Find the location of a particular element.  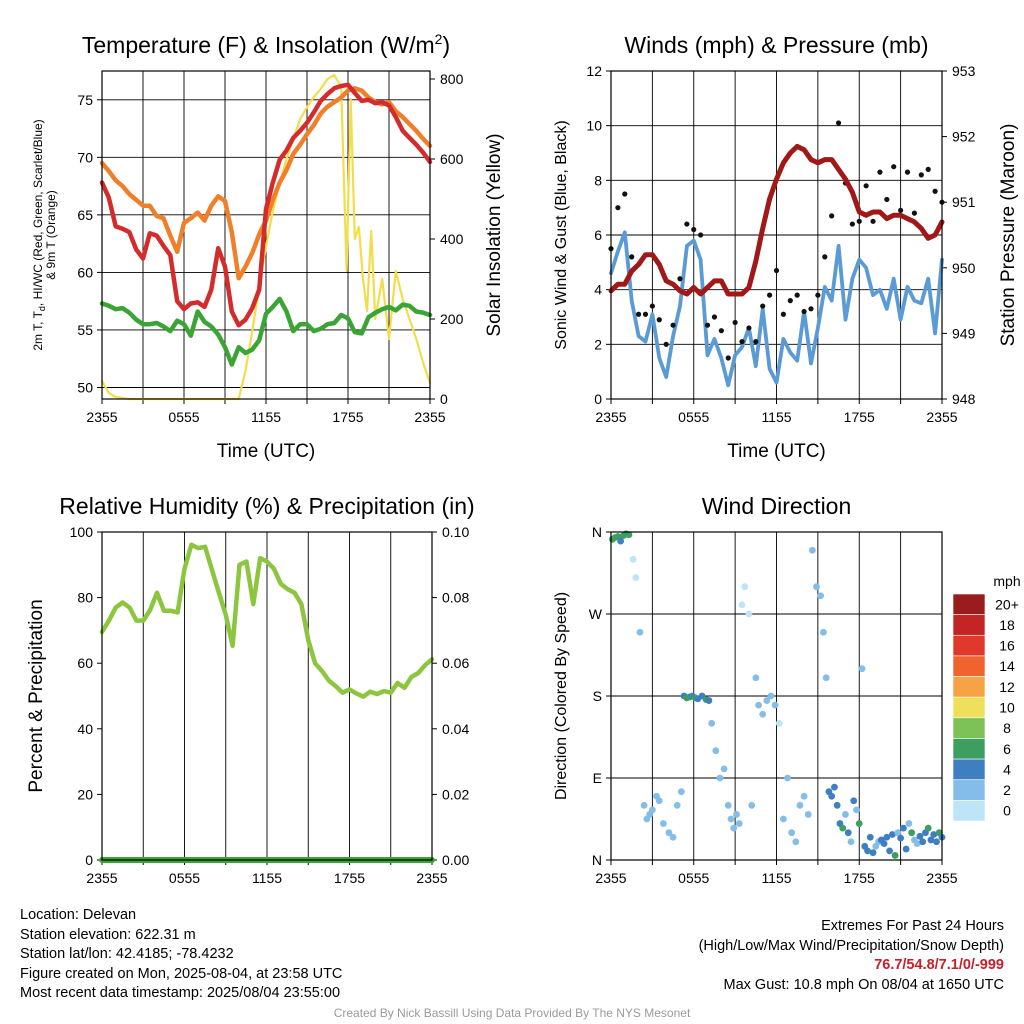

y2-tick-label-rh: 0.06 is located at coordinates (455, 663).